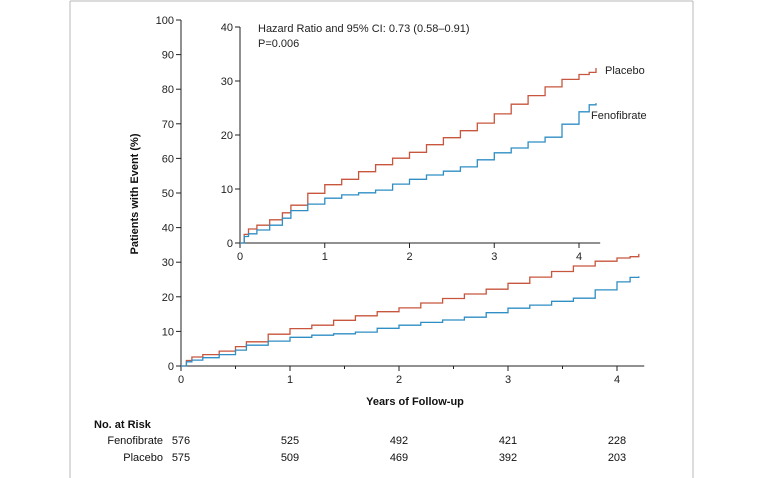 The width and height of the screenshot is (760, 478). What do you see at coordinates (171, 367) in the screenshot?
I see `main-y-tick-label: 0` at bounding box center [171, 367].